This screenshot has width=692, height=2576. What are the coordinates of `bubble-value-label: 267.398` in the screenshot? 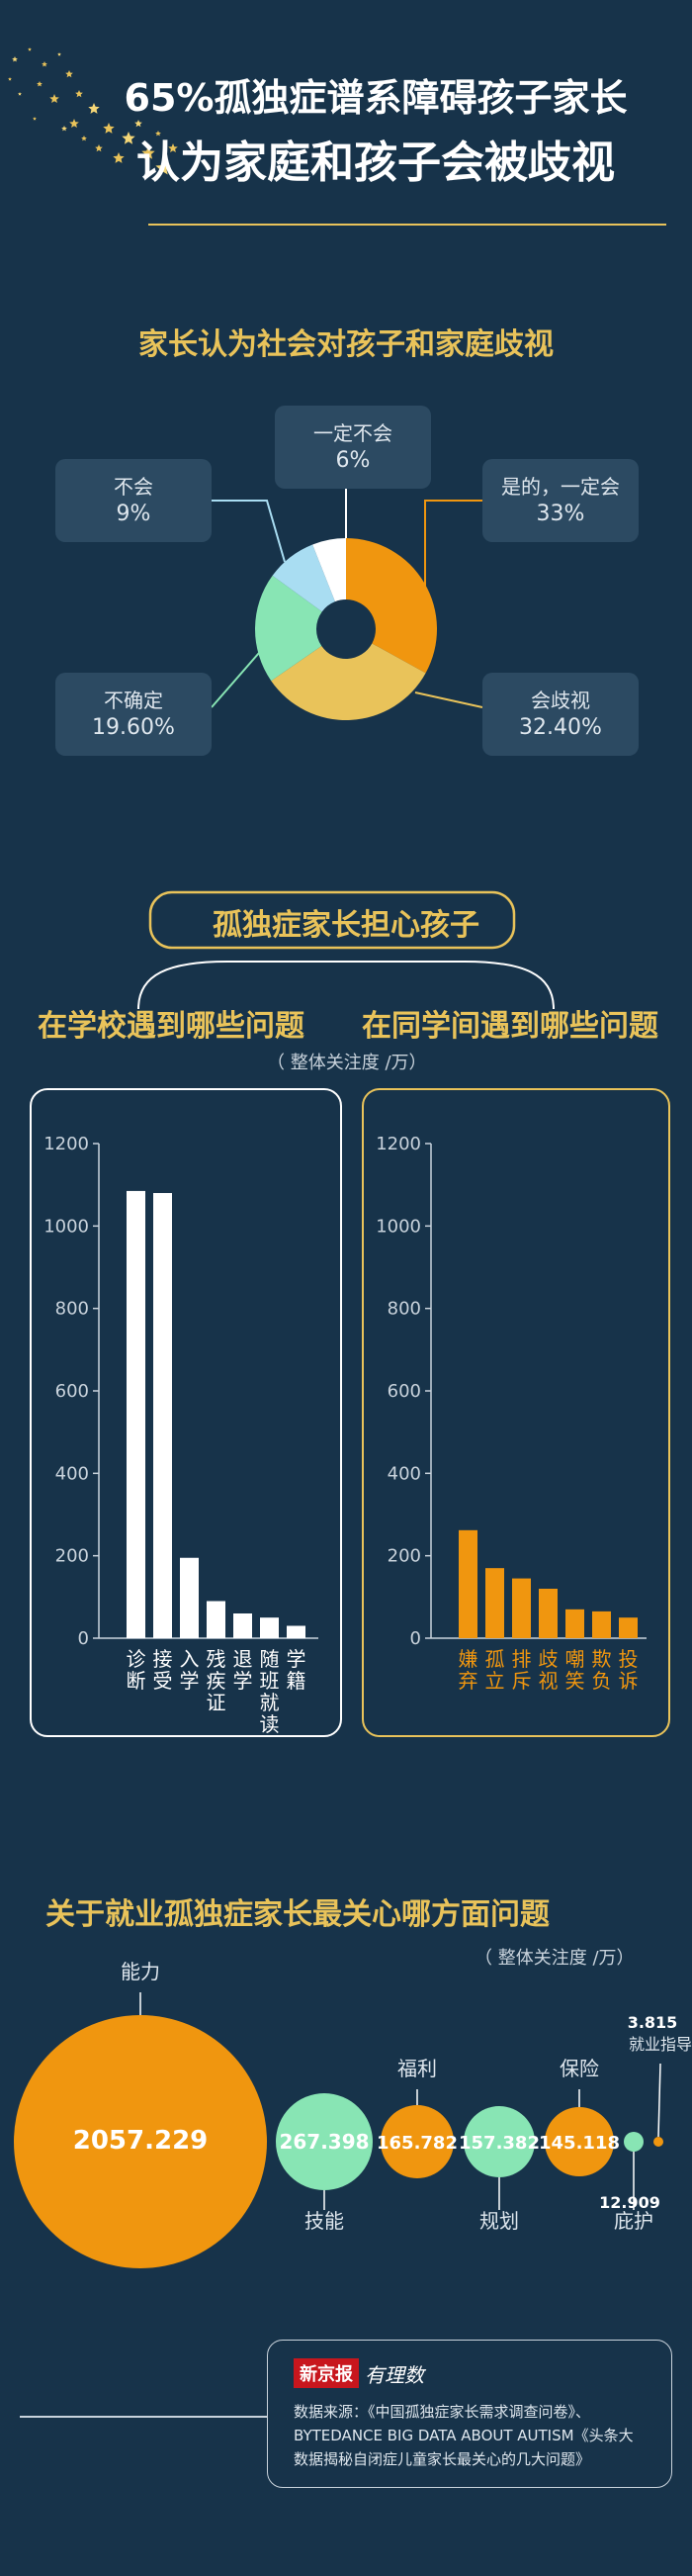 It's located at (324, 2142).